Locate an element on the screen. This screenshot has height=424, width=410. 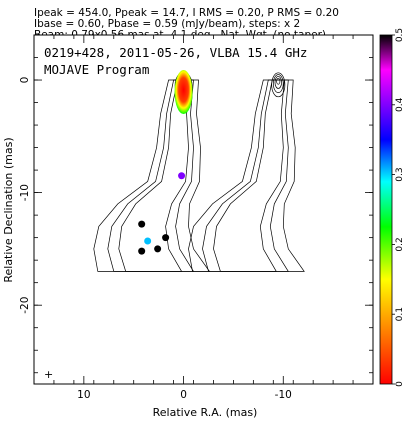
colorbar-tick-label: 0 is located at coordinates (400, 384).